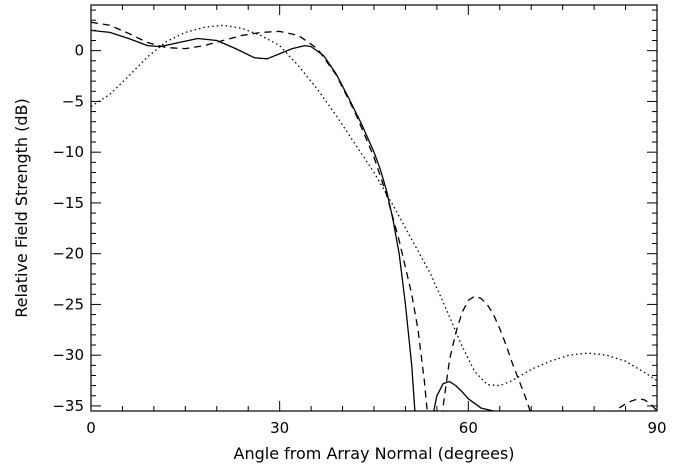 The image size is (673, 465). What do you see at coordinates (68, 152) in the screenshot?
I see `y-tick-label: −10` at bounding box center [68, 152].